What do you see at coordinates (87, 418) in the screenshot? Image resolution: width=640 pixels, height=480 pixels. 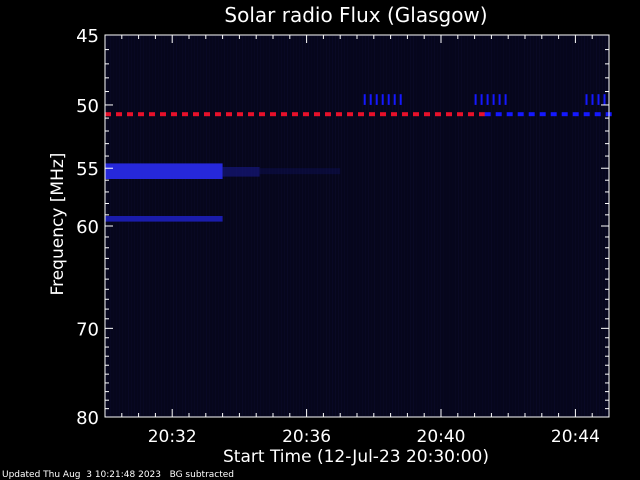 I see `y-tick-label: 80` at bounding box center [87, 418].